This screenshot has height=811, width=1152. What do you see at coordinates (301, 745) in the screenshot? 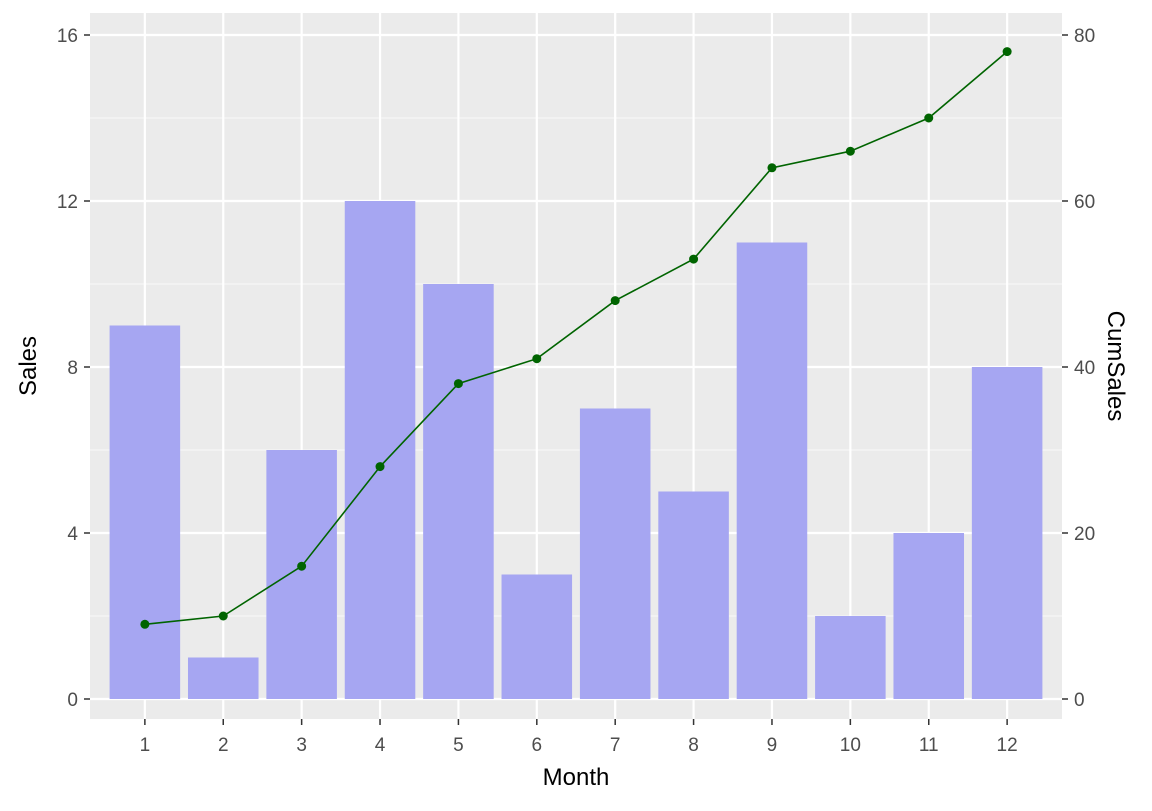
I see `x-tick-label: 3` at bounding box center [301, 745].